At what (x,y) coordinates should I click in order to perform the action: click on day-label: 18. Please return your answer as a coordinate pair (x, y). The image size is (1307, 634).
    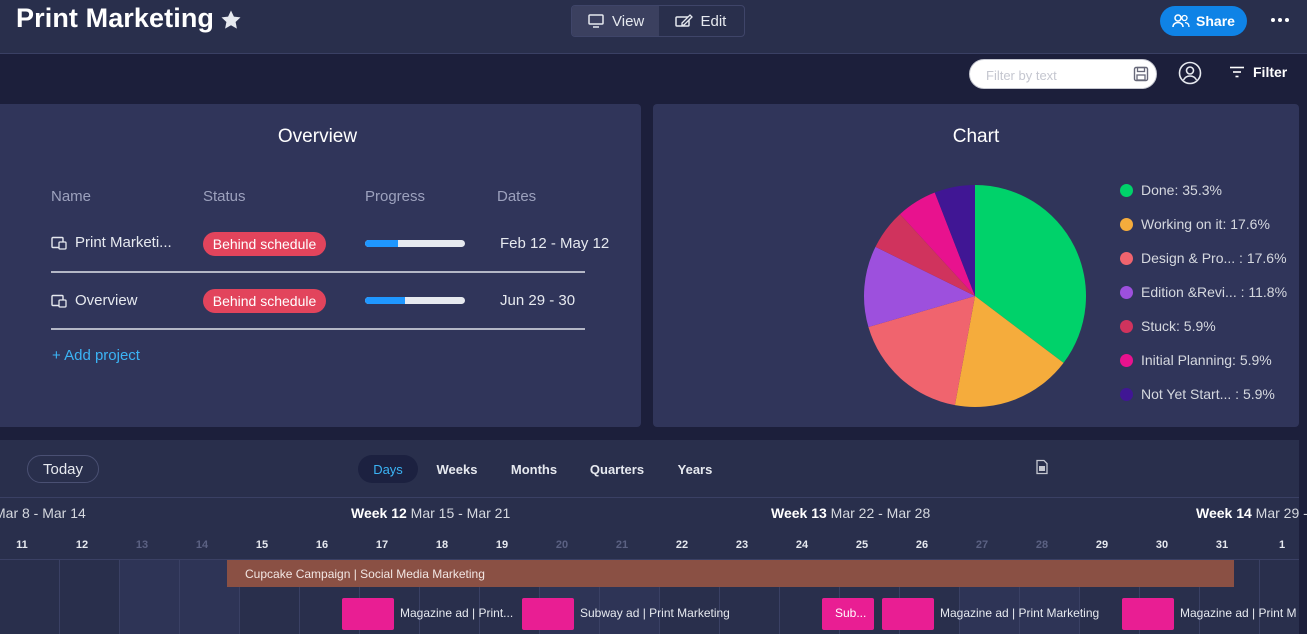
    Looking at the image, I should click on (442, 545).